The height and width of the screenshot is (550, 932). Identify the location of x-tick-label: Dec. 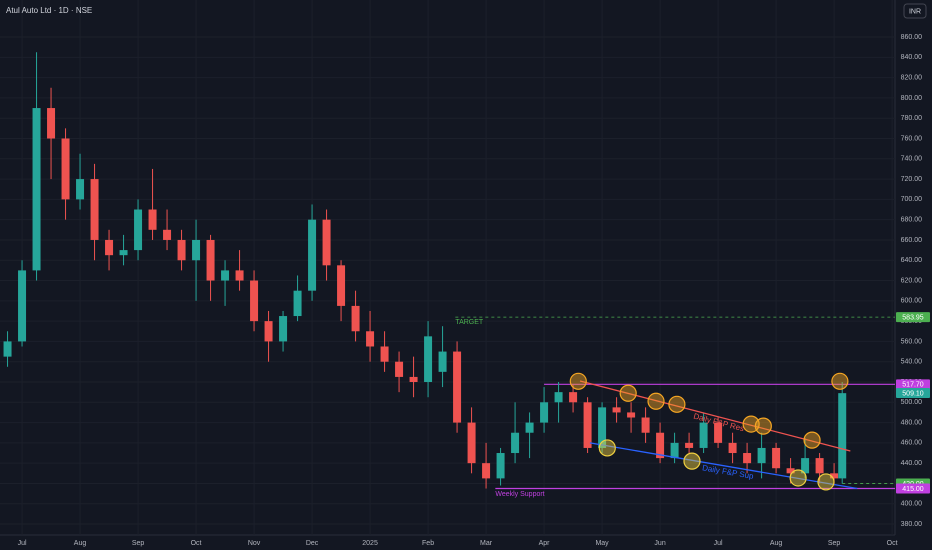
(312, 543).